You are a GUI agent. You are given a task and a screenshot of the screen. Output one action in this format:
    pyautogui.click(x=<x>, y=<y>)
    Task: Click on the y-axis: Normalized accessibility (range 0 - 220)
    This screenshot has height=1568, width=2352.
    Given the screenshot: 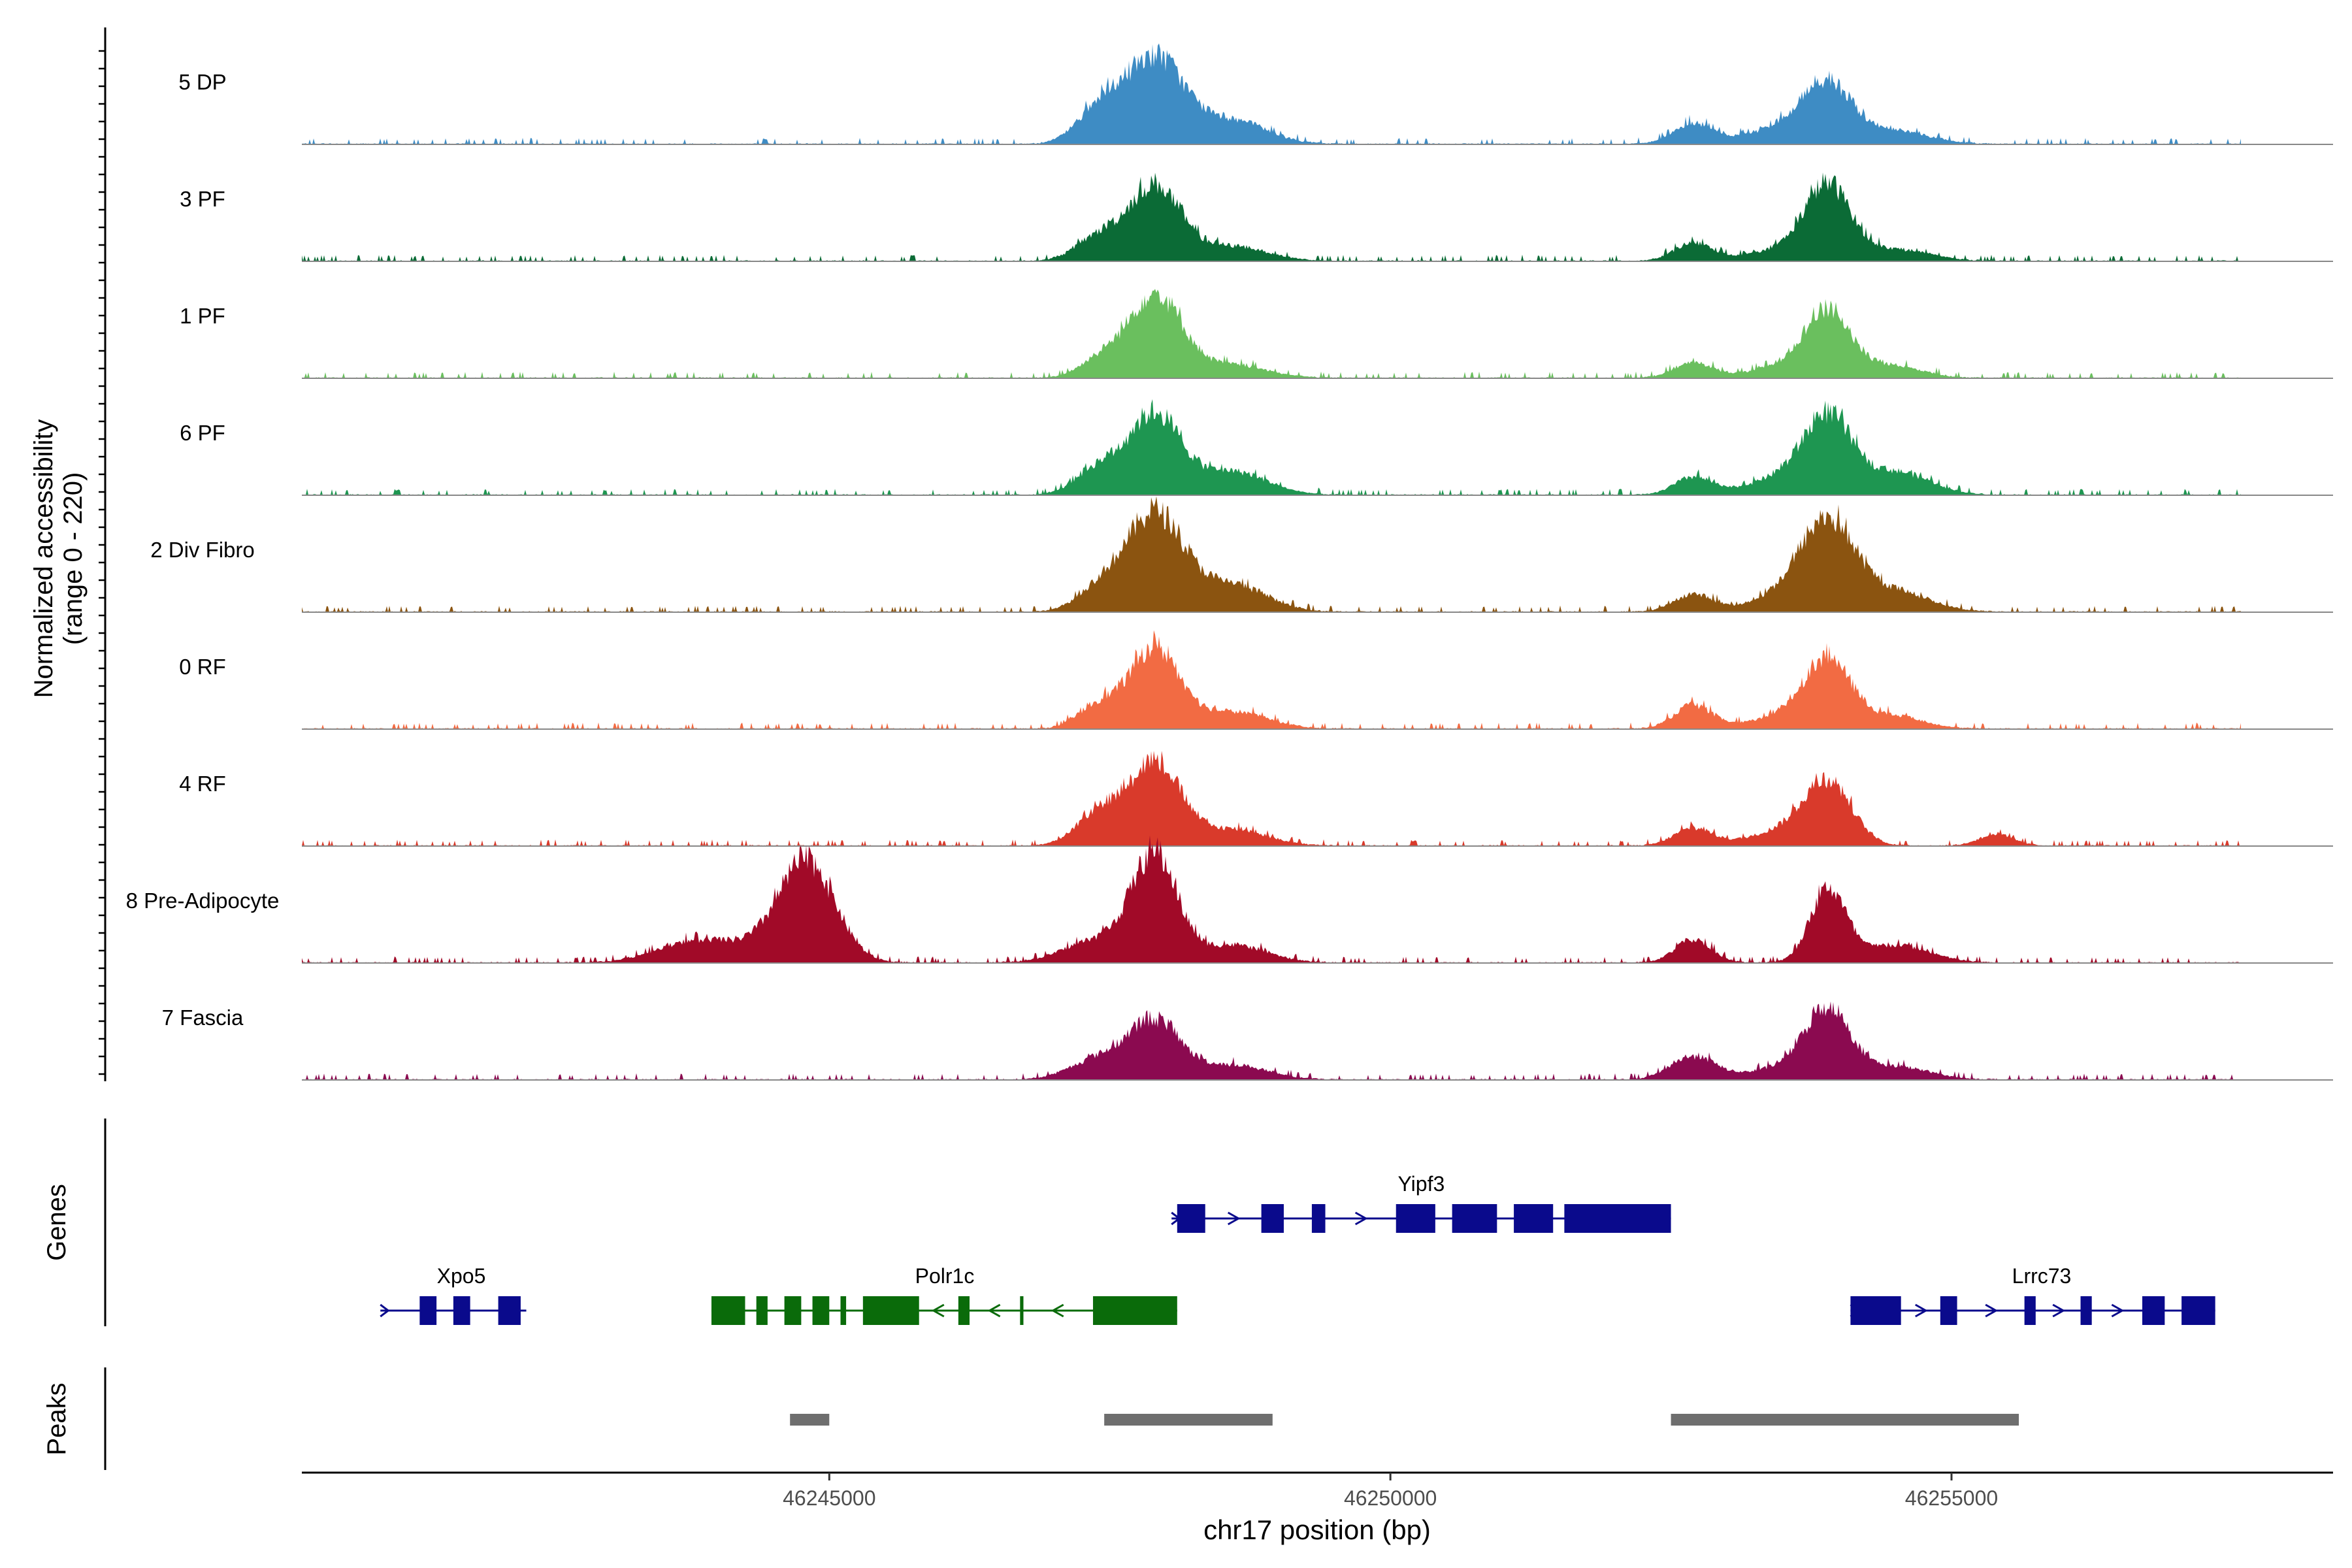 What is the action you would take?
    pyautogui.click(x=67, y=554)
    